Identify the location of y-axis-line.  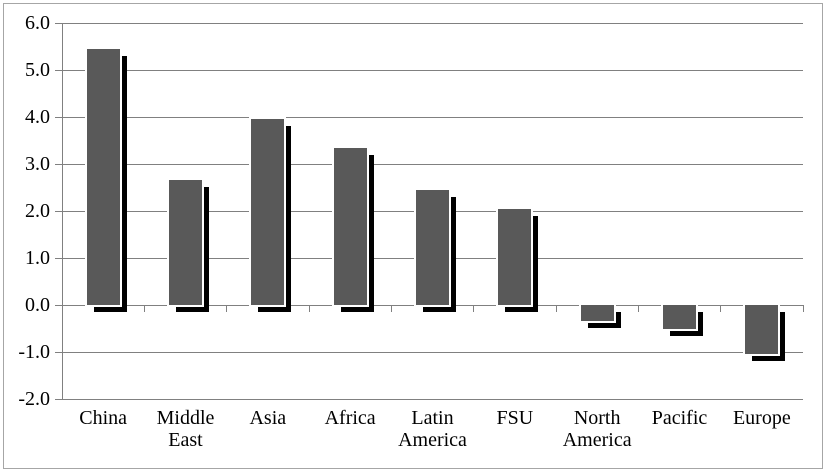
(62, 211).